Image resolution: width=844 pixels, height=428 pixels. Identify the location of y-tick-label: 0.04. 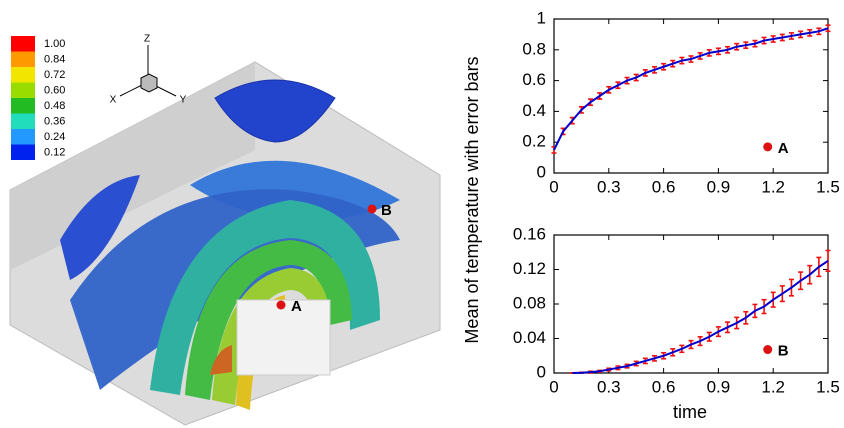
(529, 337).